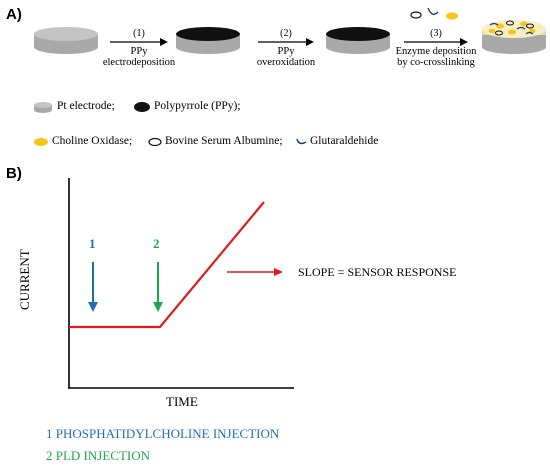 The image size is (550, 472). What do you see at coordinates (86, 106) in the screenshot?
I see `legend-pt-electrode: Pt electrode;` at bounding box center [86, 106].